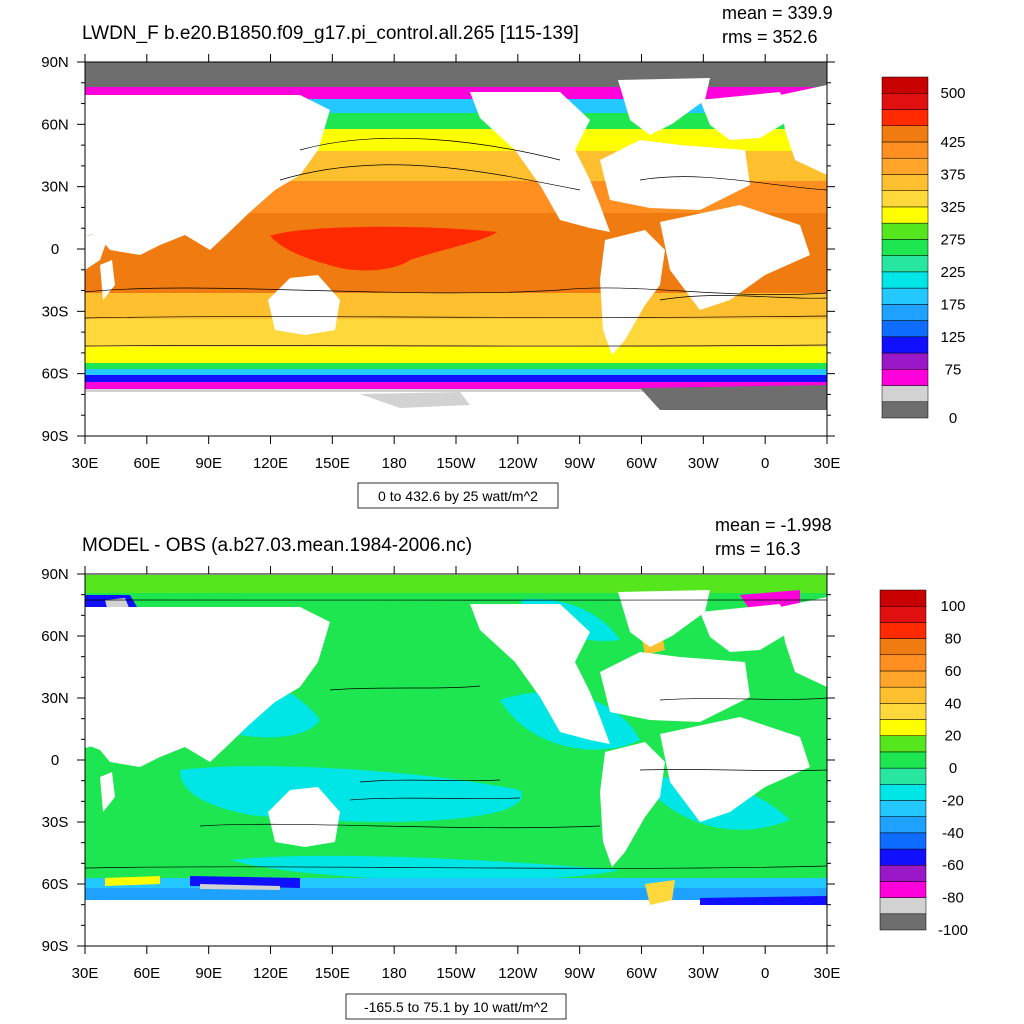 The image size is (1024, 1024). I want to click on panel-bottom-y-tick-label: 60S, so click(55, 884).